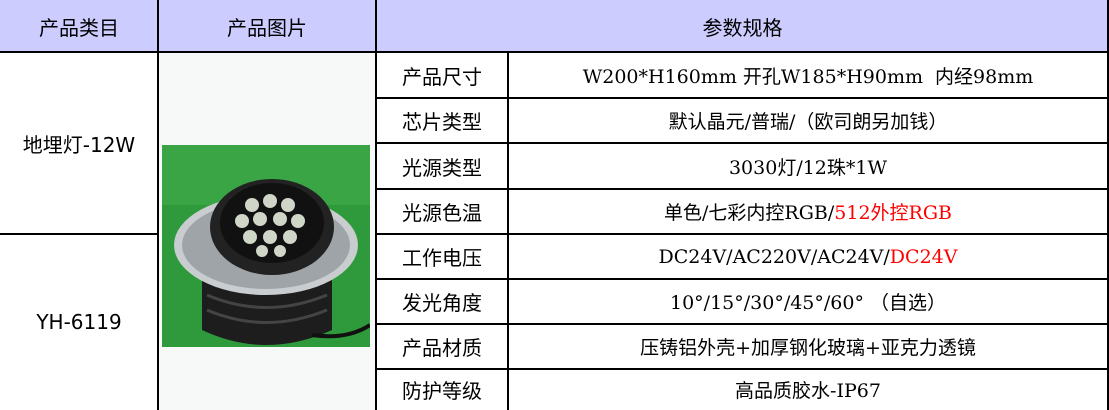 This screenshot has height=410, width=1109. I want to click on spec-value-text: 压铸铝外壳+加厚钢化玻璃+亚克力透镜, so click(808, 348).